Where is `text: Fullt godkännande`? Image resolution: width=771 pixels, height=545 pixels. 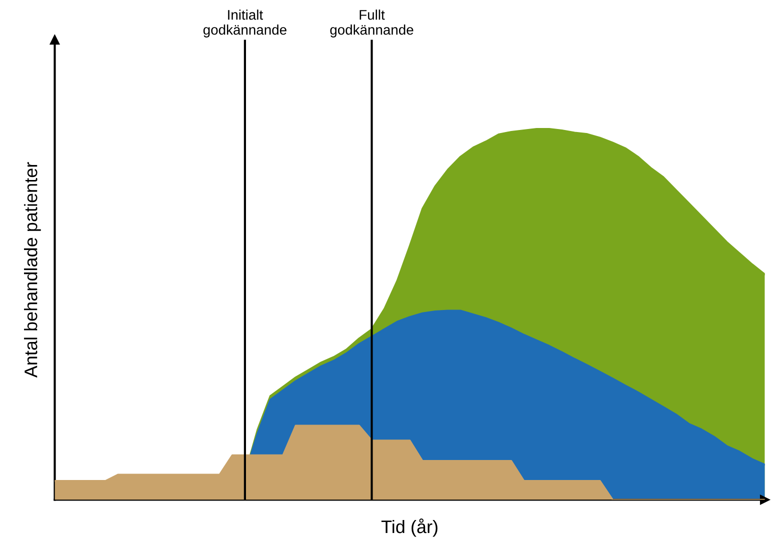 text: Fullt godkännande is located at coordinates (372, 24).